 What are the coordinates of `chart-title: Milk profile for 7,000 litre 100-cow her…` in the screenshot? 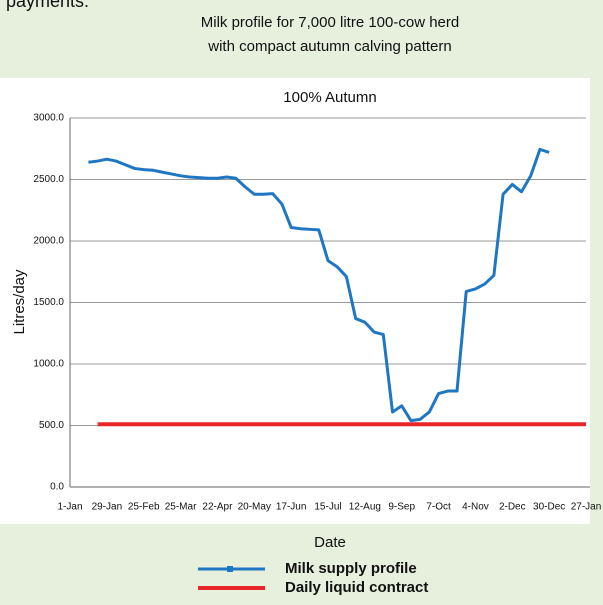 It's located at (330, 22).